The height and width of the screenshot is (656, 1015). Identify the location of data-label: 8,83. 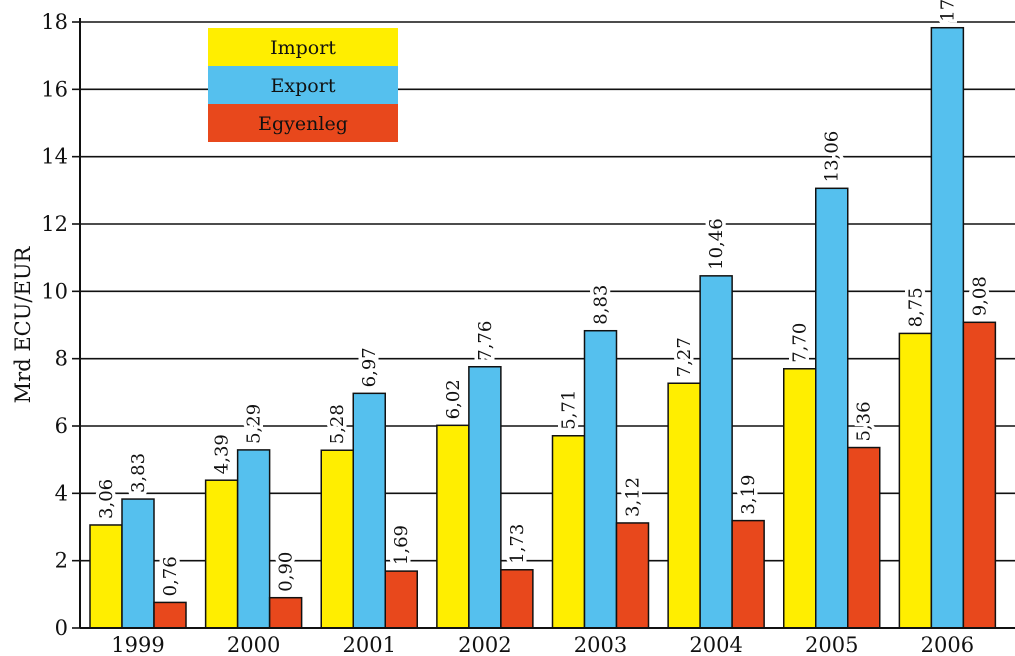
(601, 305).